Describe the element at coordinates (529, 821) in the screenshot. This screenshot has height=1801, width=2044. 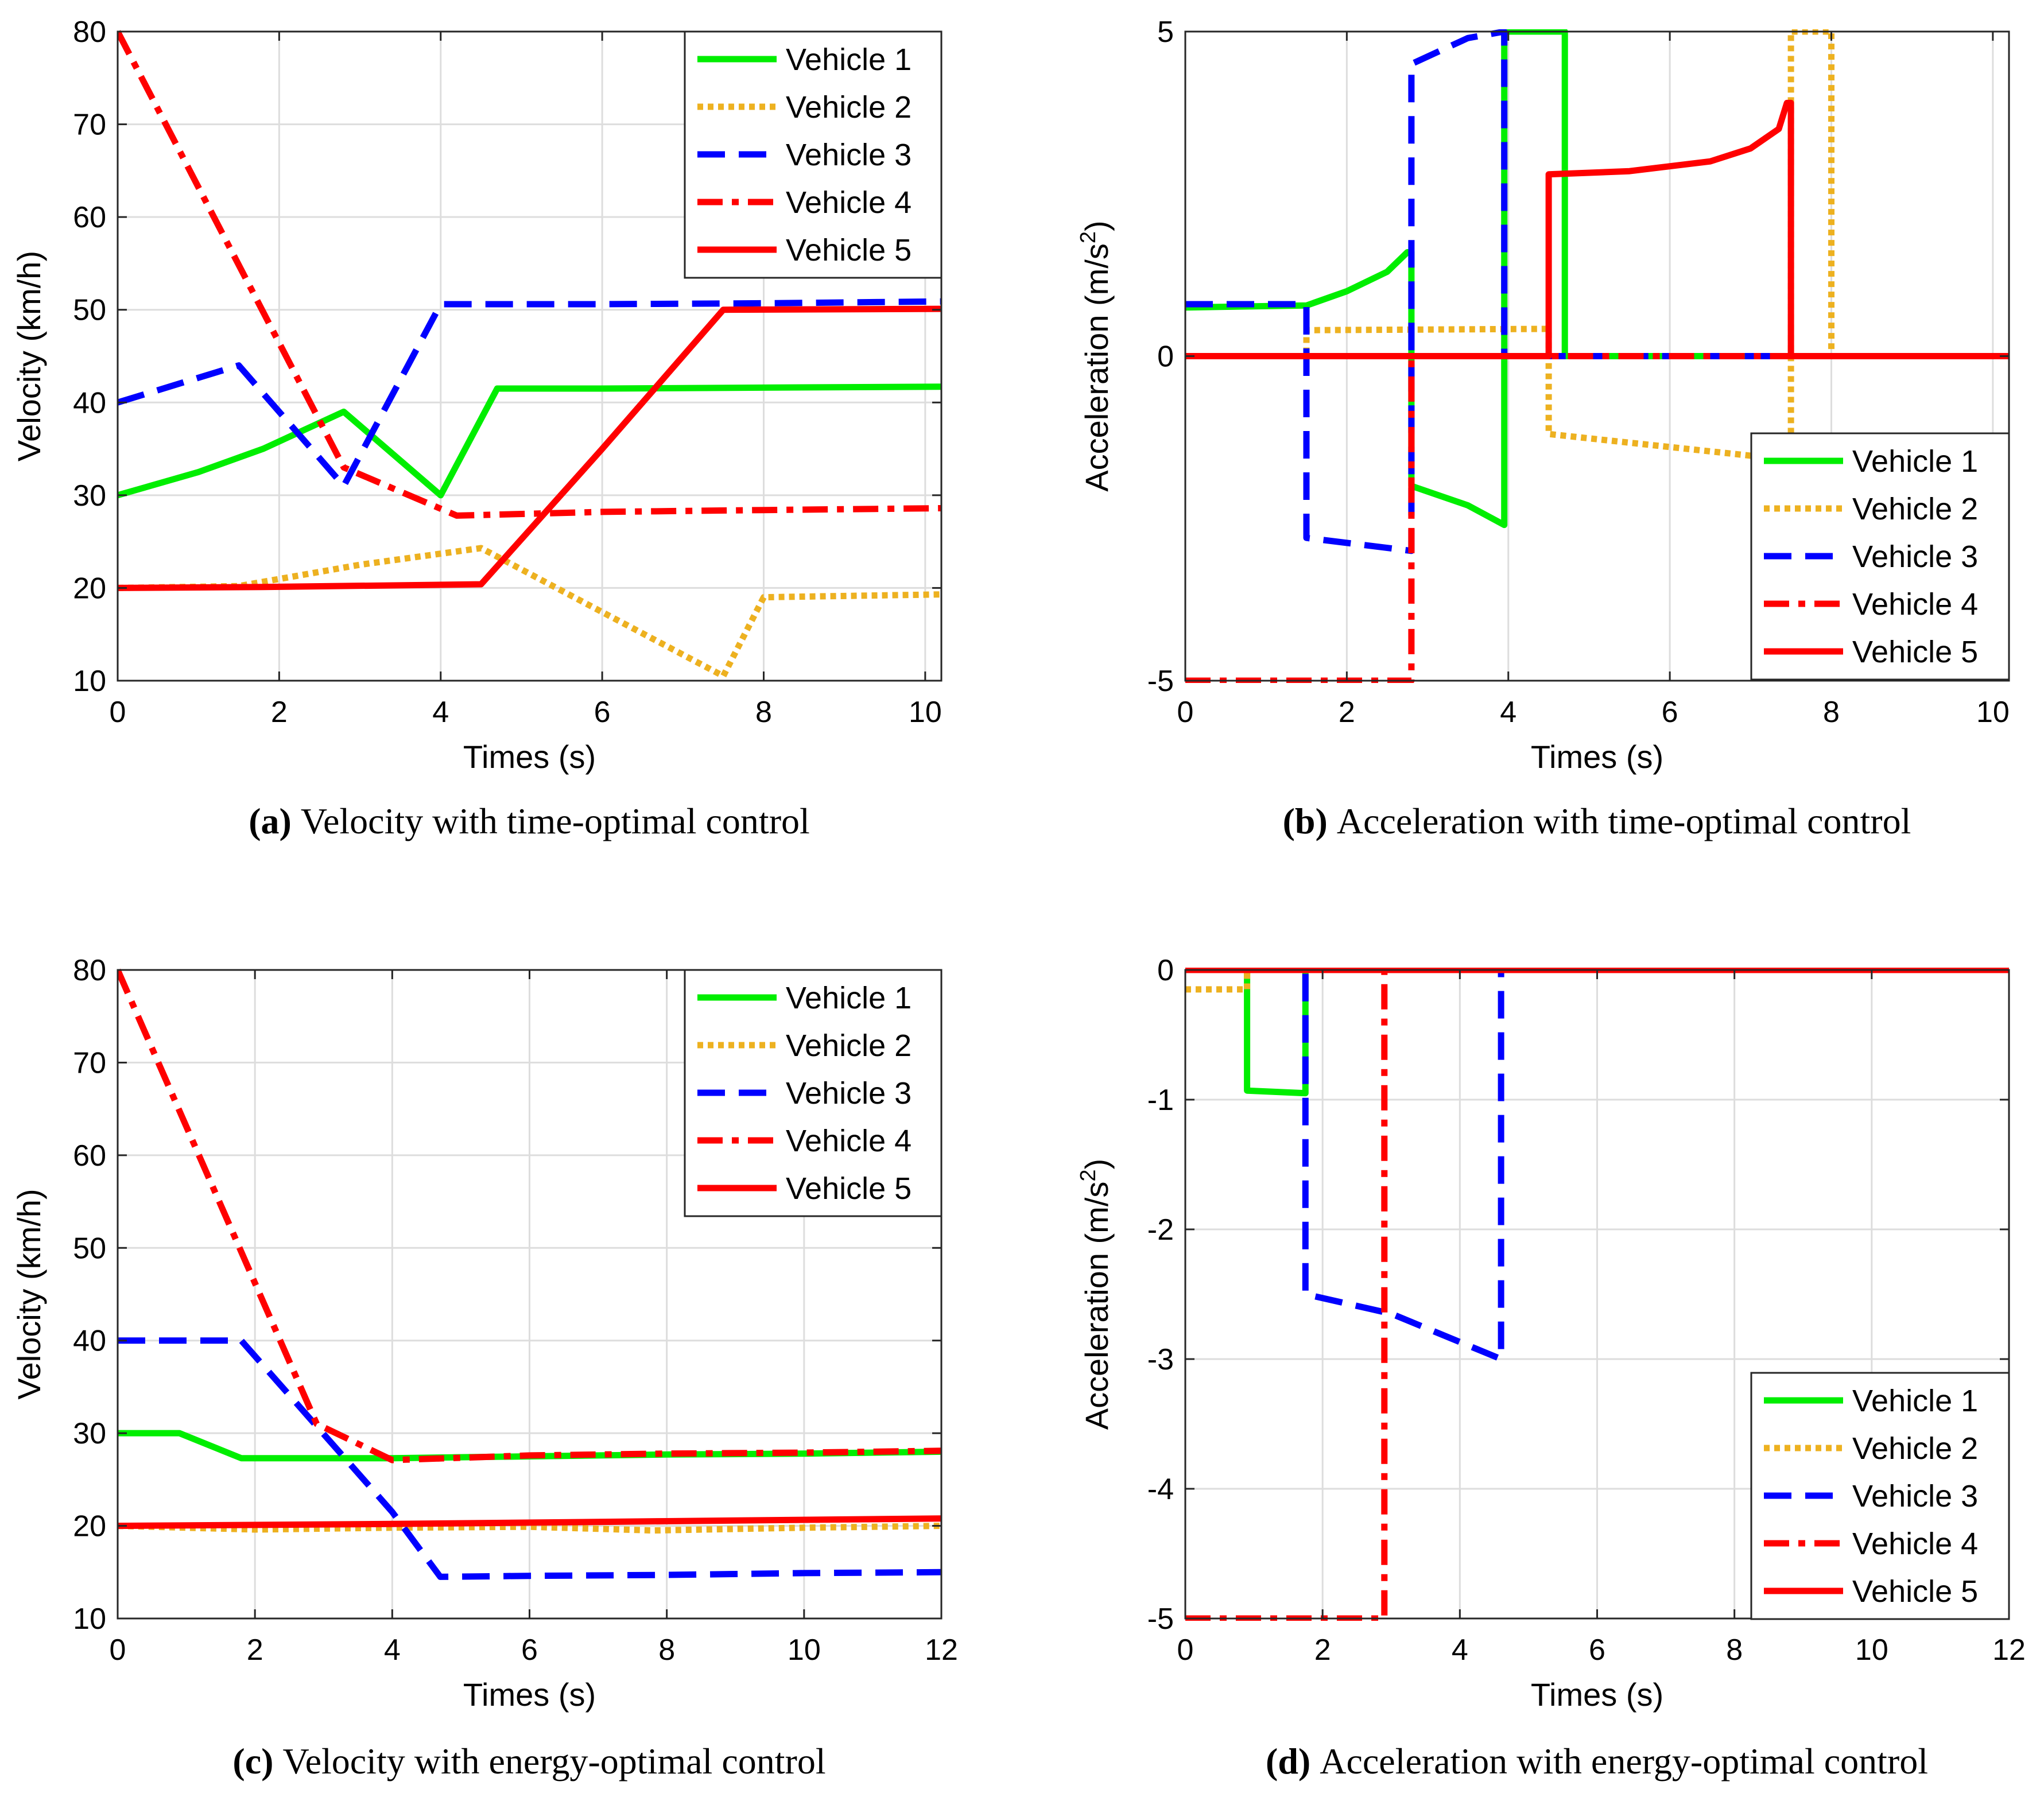
I see `panel-caption: (a) Velocity with time-optimal control` at that location.